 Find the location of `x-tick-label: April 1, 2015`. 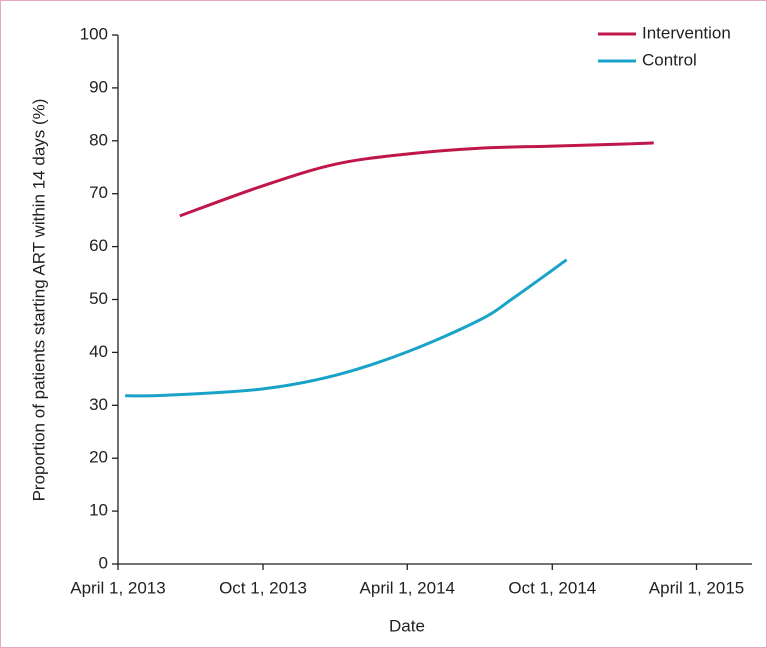

x-tick-label: April 1, 2015 is located at coordinates (696, 587).